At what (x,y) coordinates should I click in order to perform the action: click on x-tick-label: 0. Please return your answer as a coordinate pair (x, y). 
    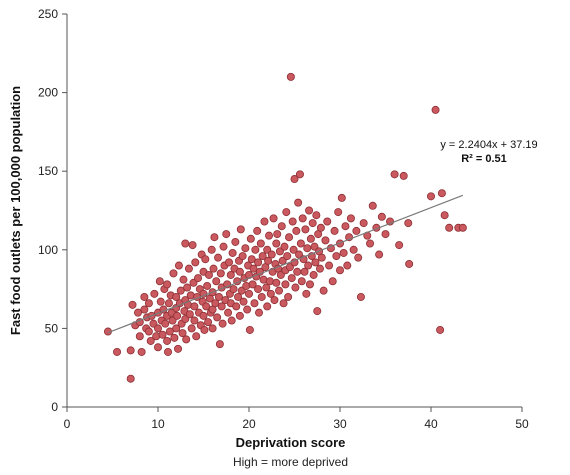
    Looking at the image, I should click on (67, 424).